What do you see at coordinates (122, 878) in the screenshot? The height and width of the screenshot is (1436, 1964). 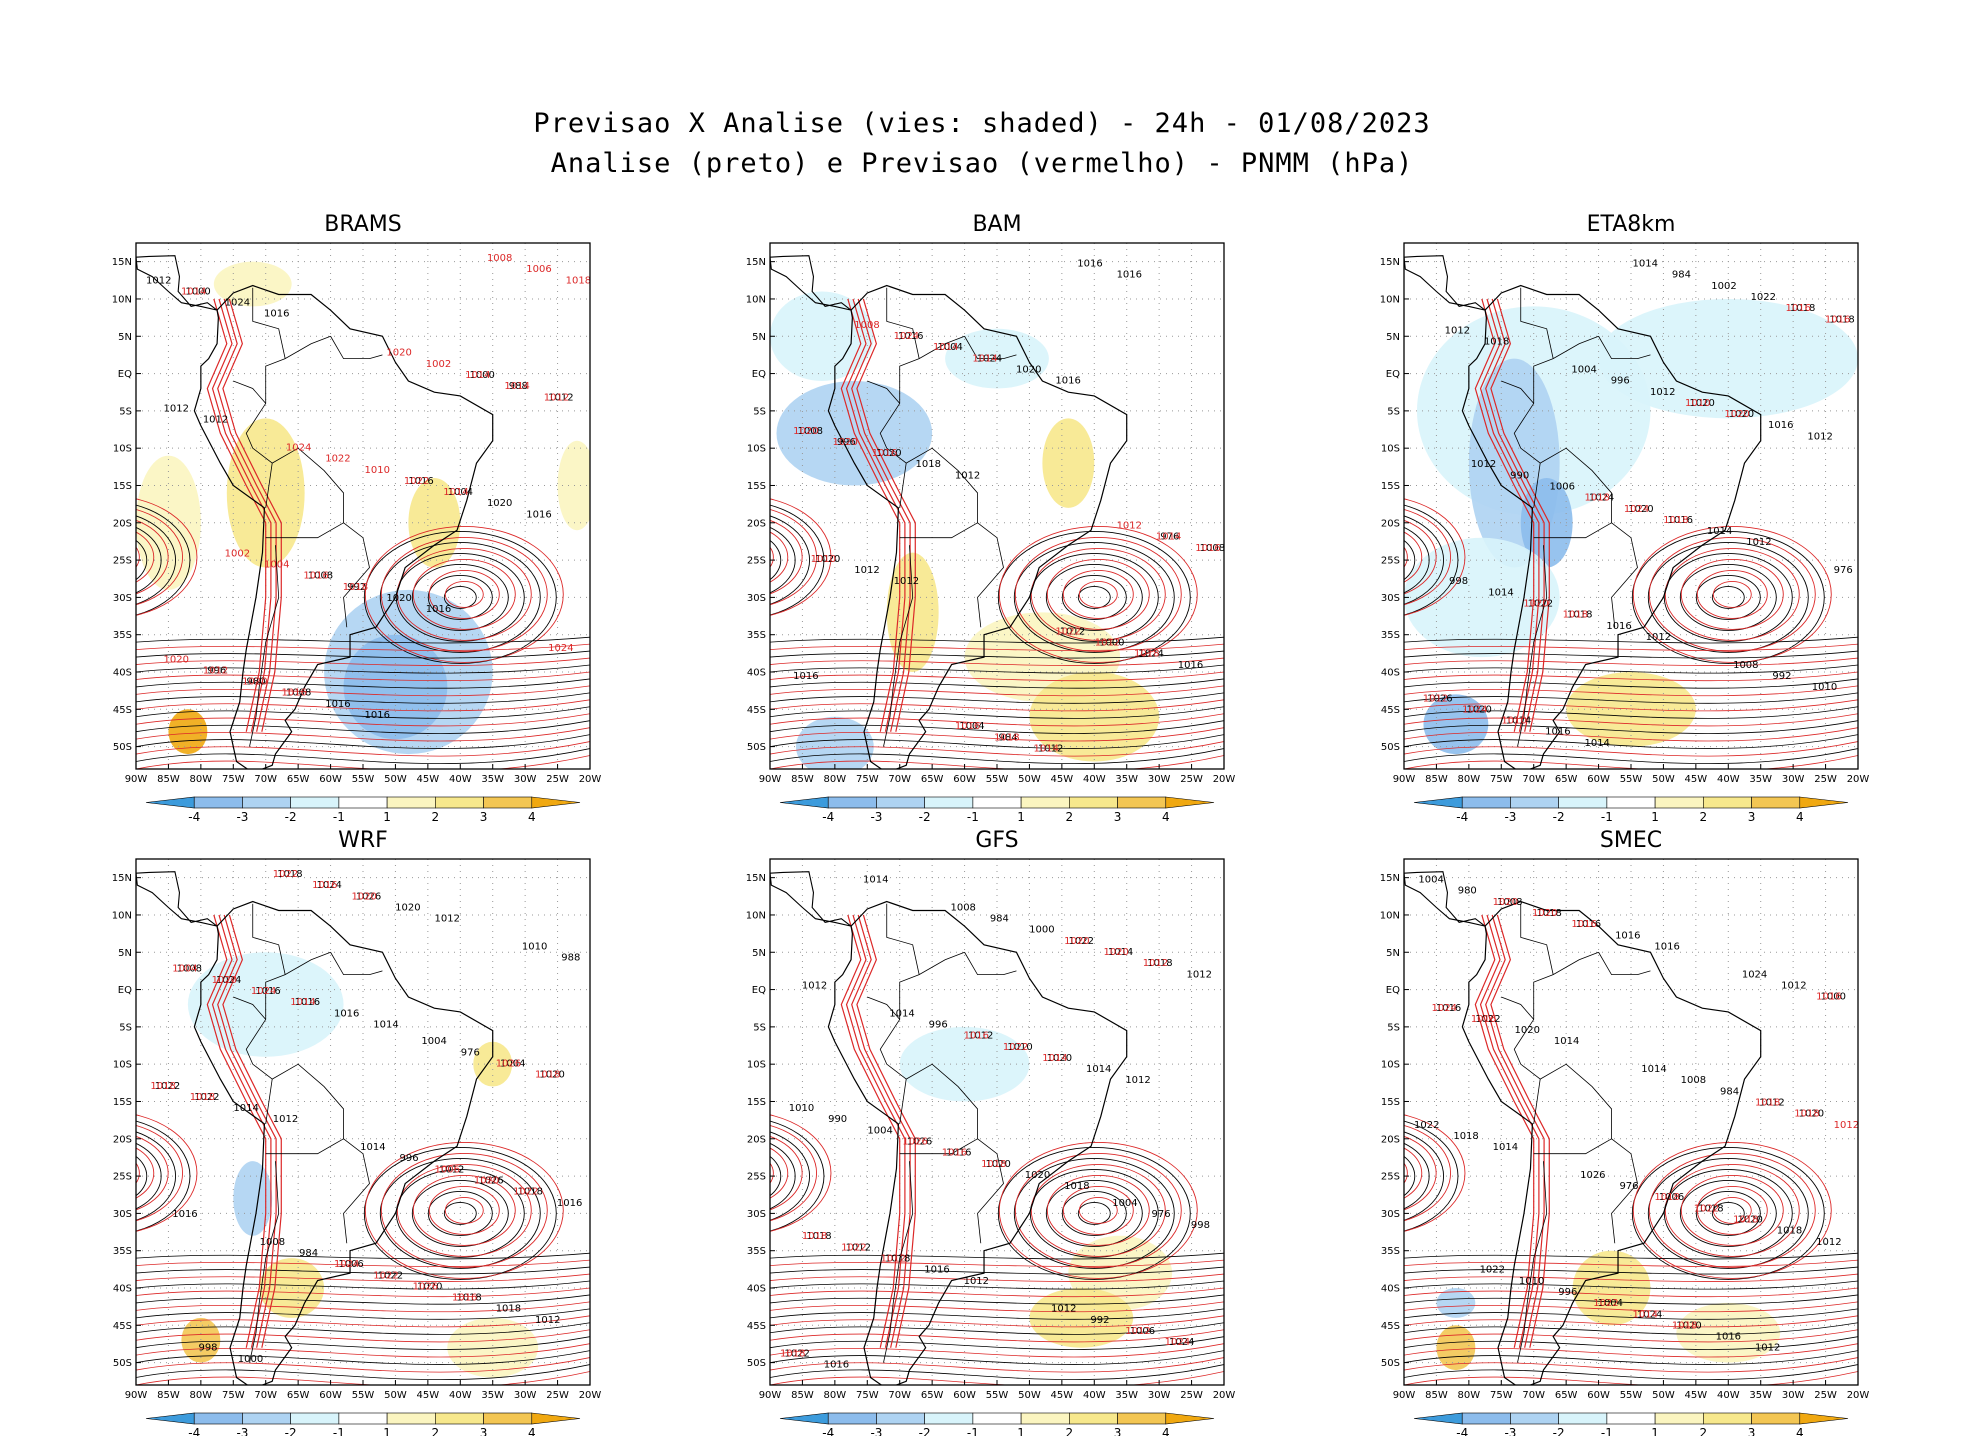 I see `lat-tick-label: 15N` at bounding box center [122, 878].